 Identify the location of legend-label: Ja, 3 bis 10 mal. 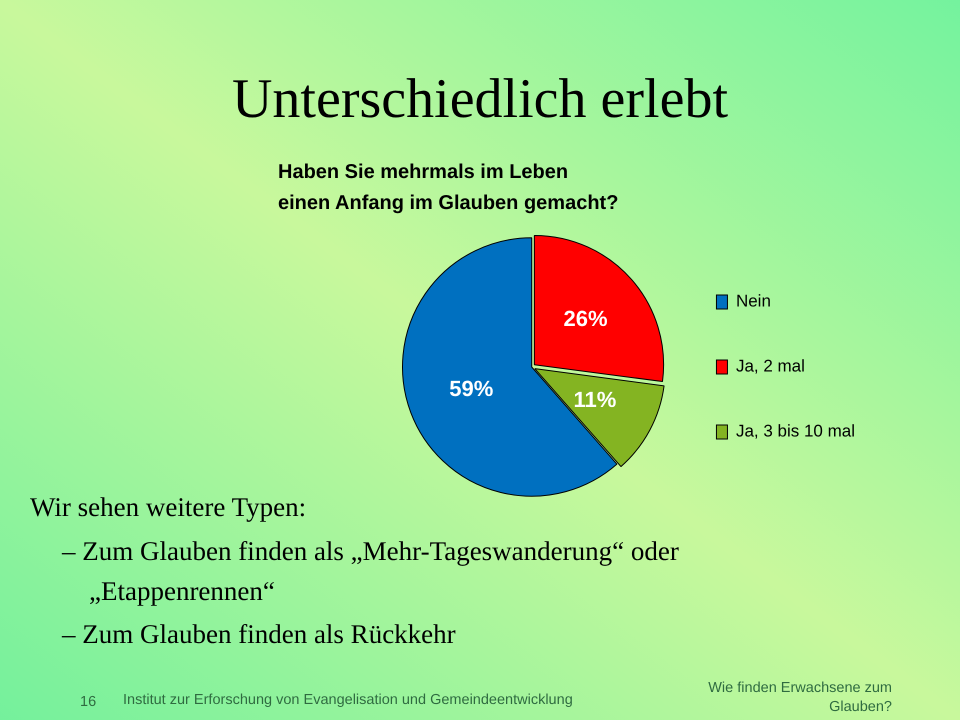
(796, 431).